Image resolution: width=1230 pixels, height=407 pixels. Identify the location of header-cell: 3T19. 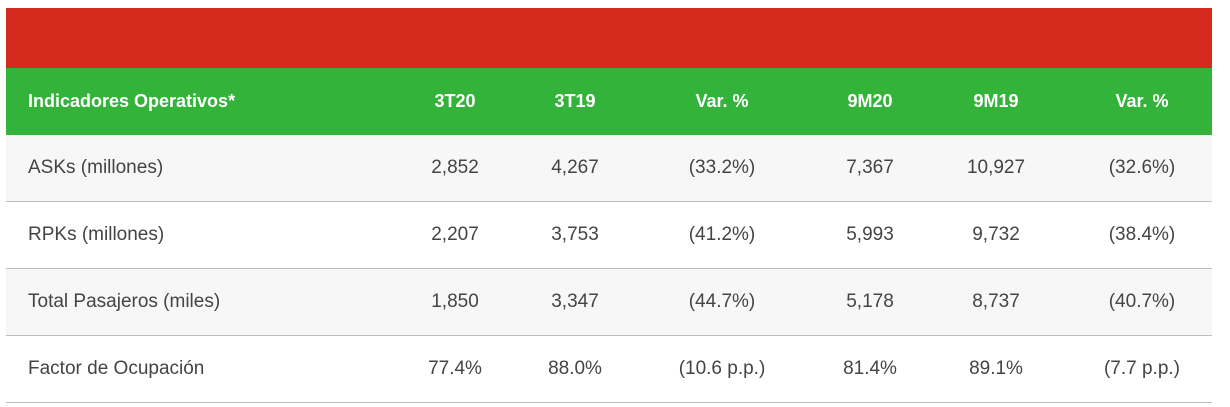
(575, 101).